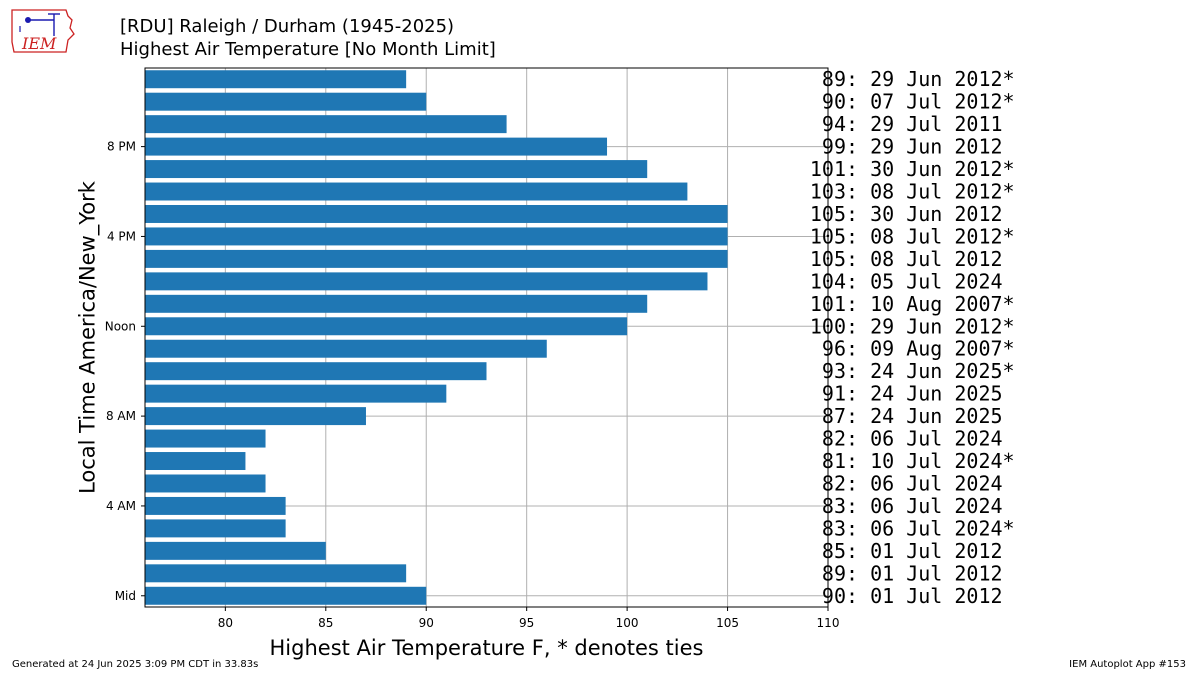  I want to click on annotation-date: : 30 Jun 2012, so click(924, 214).